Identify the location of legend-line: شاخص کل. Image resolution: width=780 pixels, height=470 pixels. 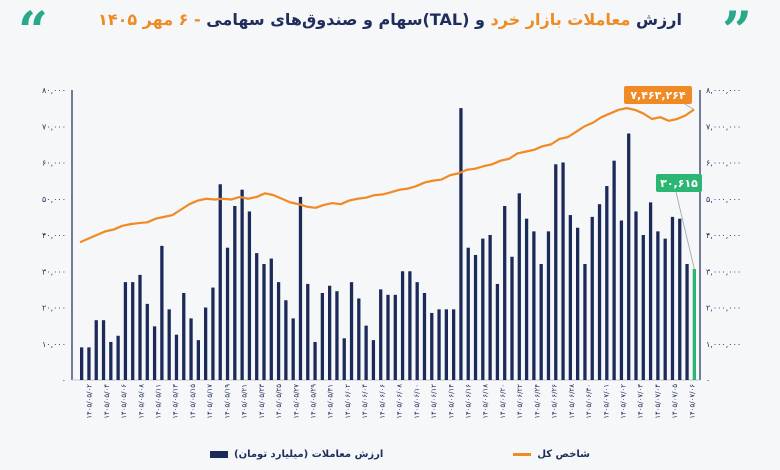
(551, 454).